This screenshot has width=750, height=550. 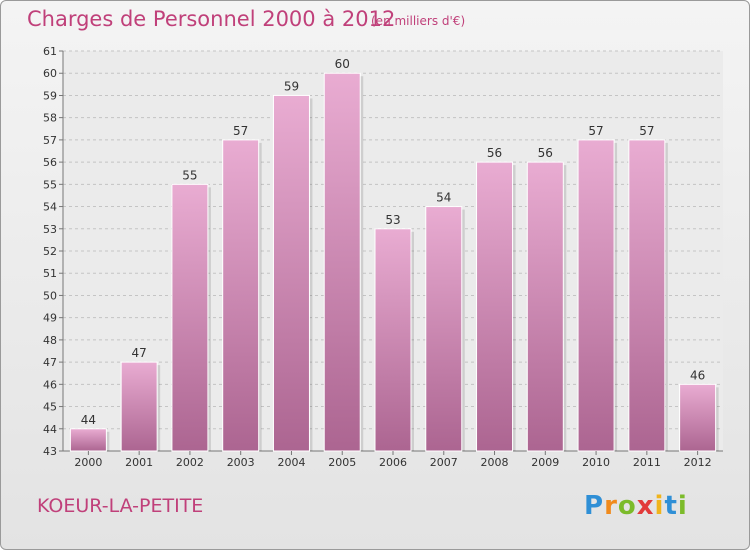 What do you see at coordinates (50, 51) in the screenshot?
I see `y-tick-label: 61` at bounding box center [50, 51].